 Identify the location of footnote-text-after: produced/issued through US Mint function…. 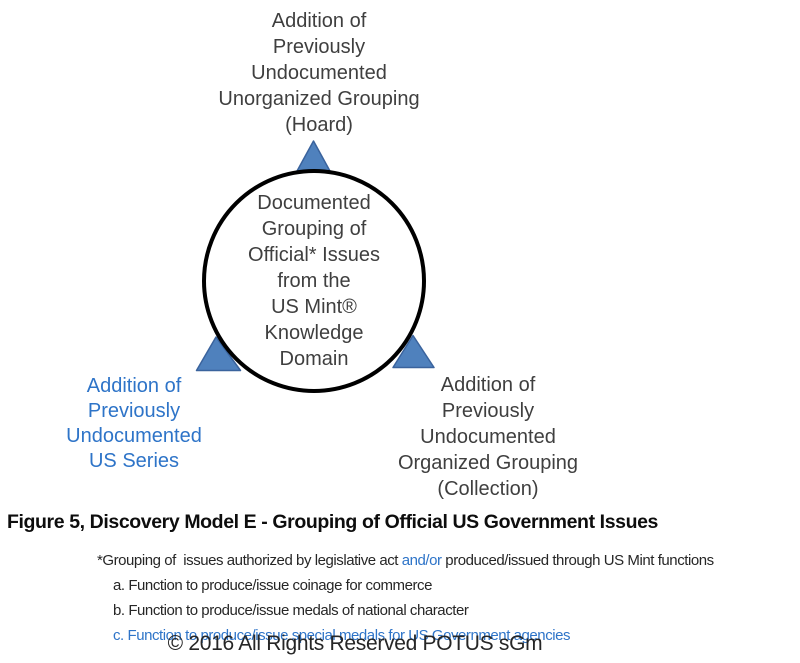
(577, 560).